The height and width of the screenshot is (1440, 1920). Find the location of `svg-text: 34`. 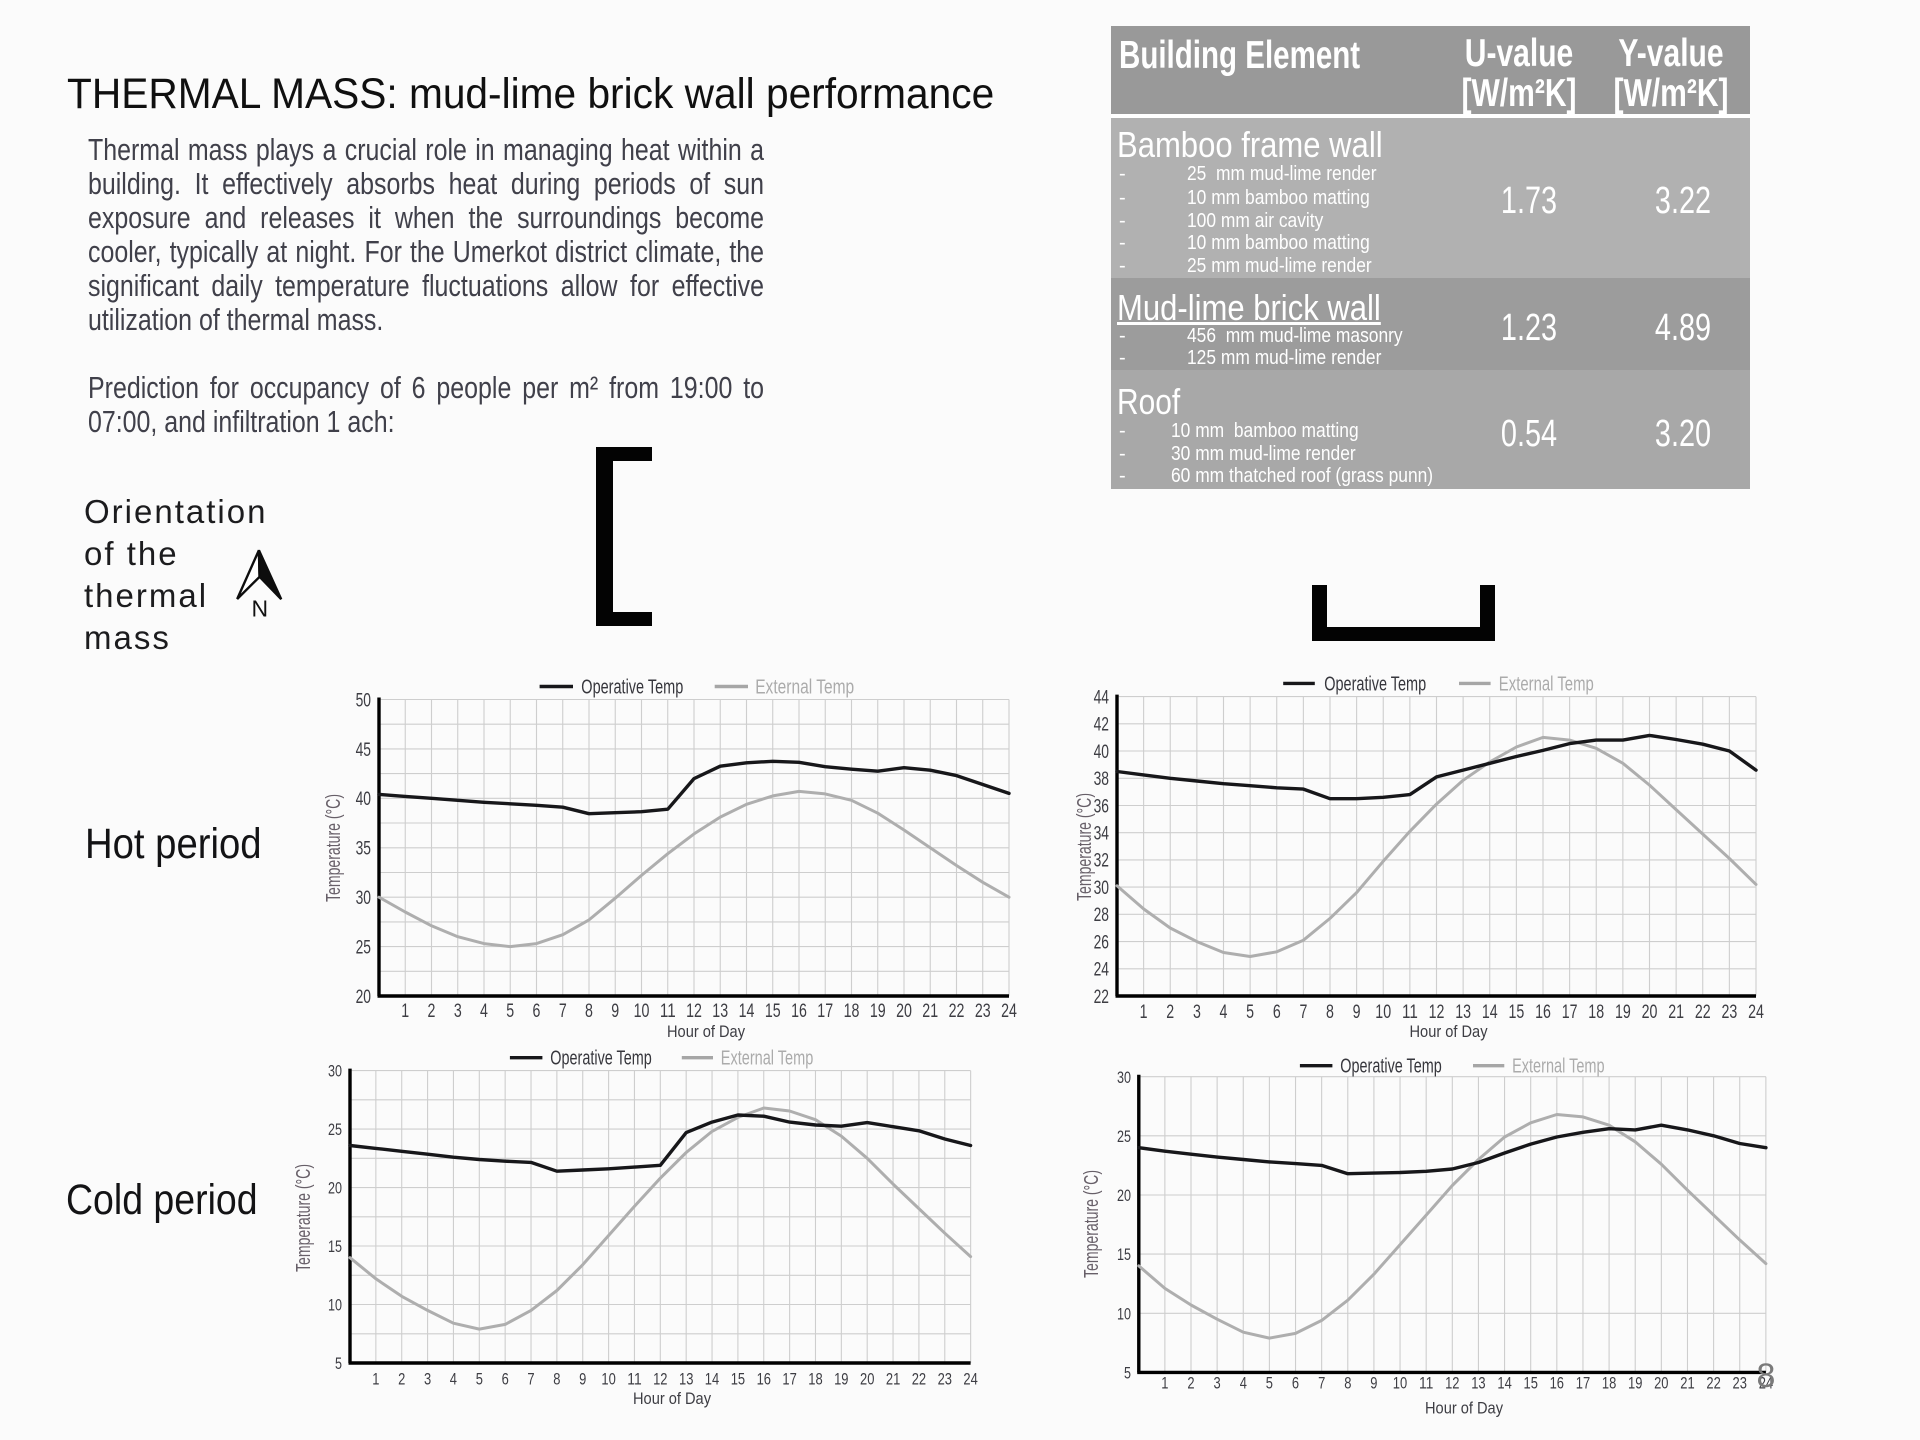

svg-text: 34 is located at coordinates (1102, 834).